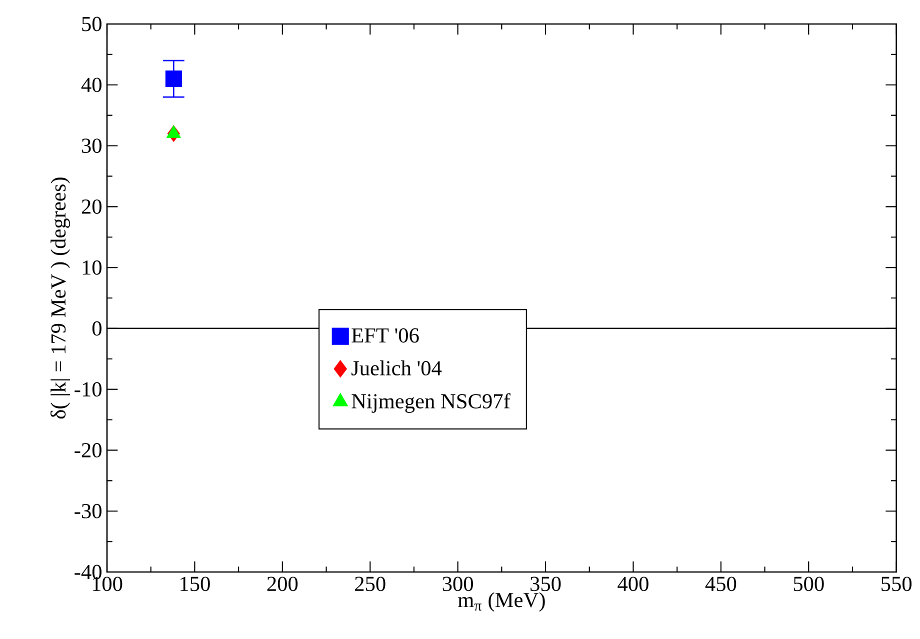 The width and height of the screenshot is (920, 639). I want to click on y-tick-label: 30, so click(92, 145).